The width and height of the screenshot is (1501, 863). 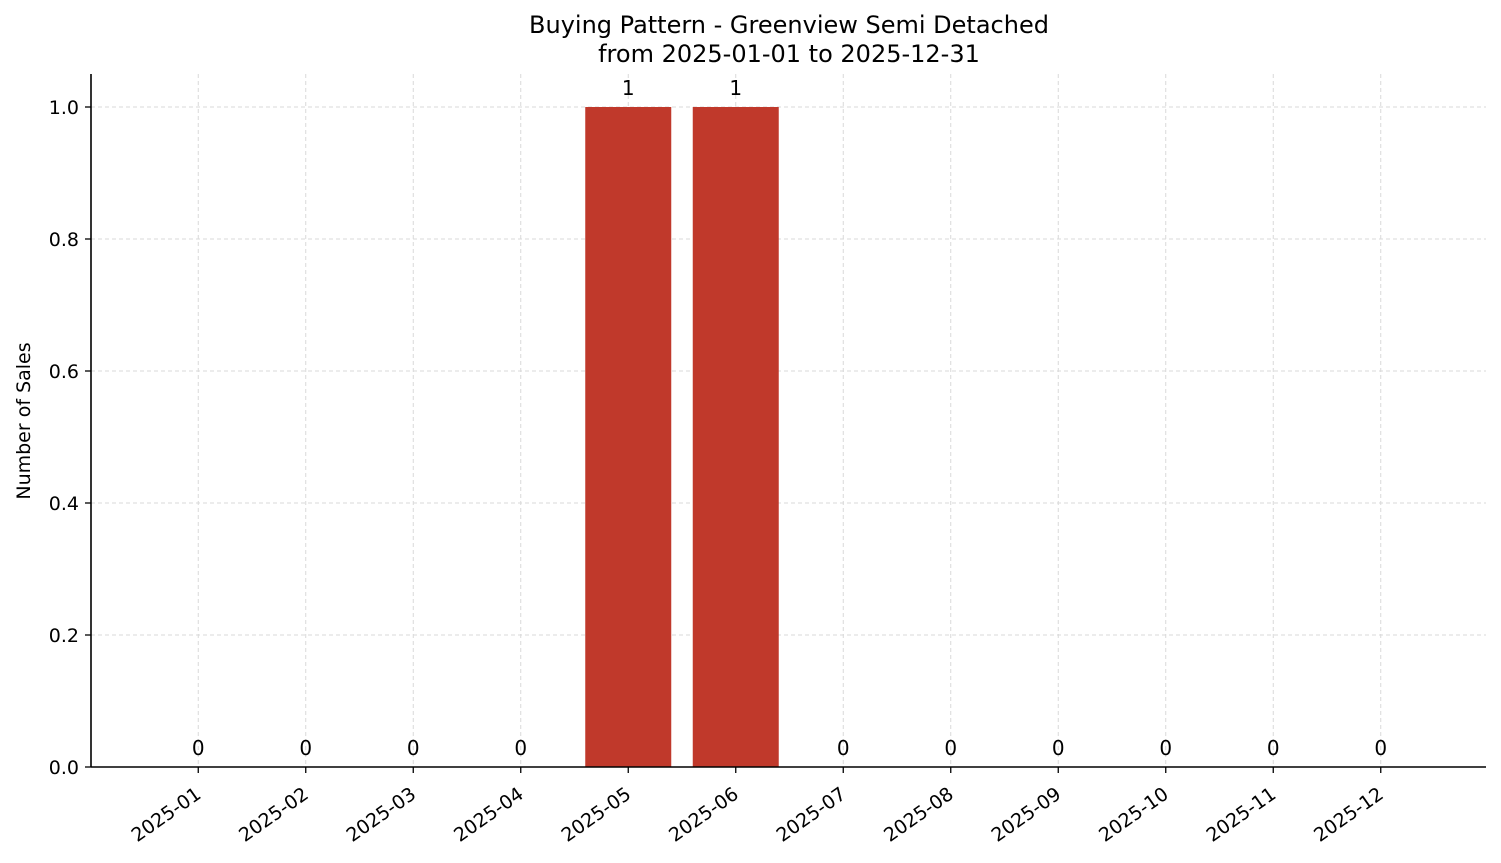 What do you see at coordinates (64, 372) in the screenshot?
I see `y-tick-label: 0.6` at bounding box center [64, 372].